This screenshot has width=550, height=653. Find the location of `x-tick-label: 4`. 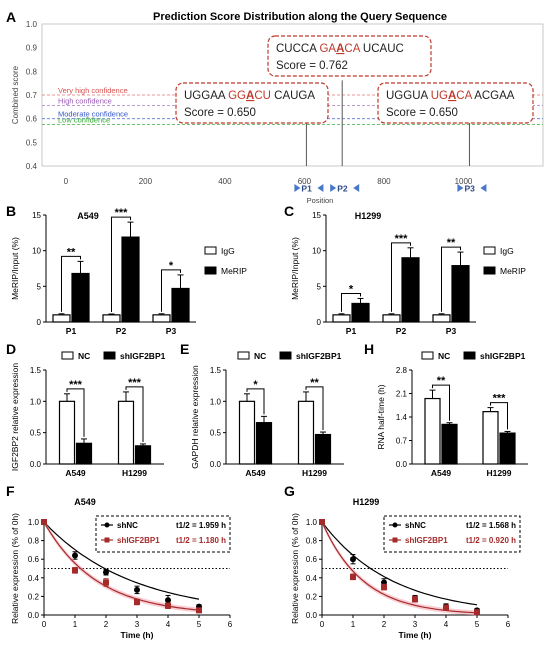

x-tick-label: 4 is located at coordinates (446, 624).